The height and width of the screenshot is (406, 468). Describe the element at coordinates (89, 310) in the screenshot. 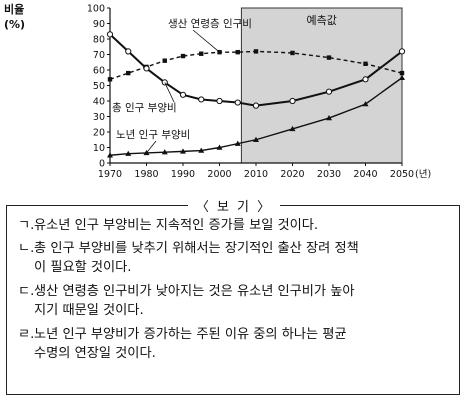

I see `statement-3-text-cont: 지기 때문일 것이다.` at that location.